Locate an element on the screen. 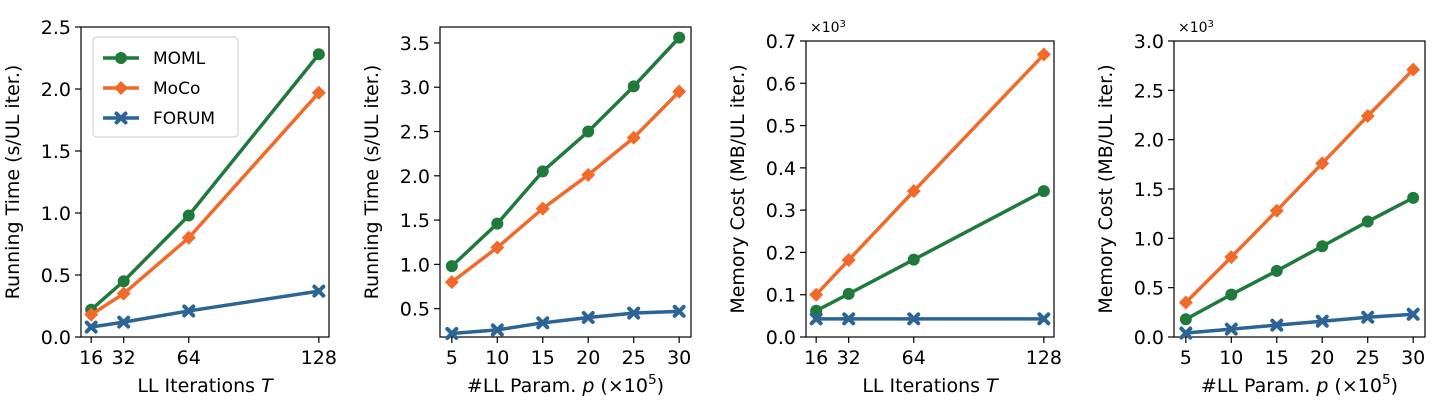  legend-label: FORUM is located at coordinates (184, 119).